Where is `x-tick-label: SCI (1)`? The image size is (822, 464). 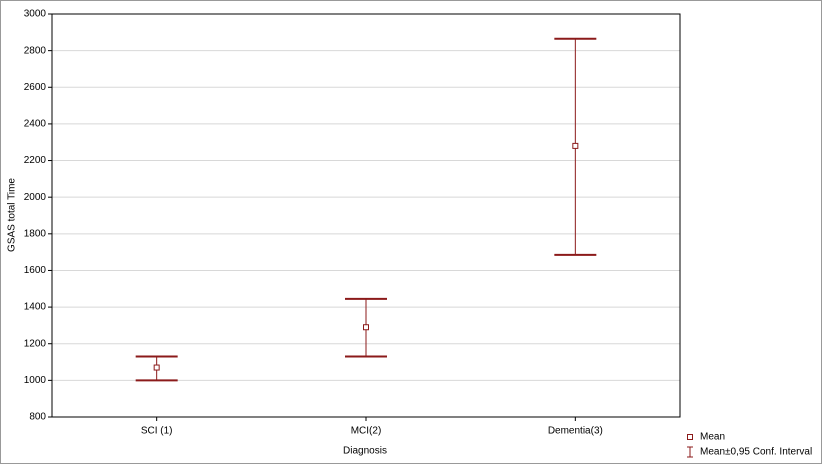 x-tick-label: SCI (1) is located at coordinates (157, 431).